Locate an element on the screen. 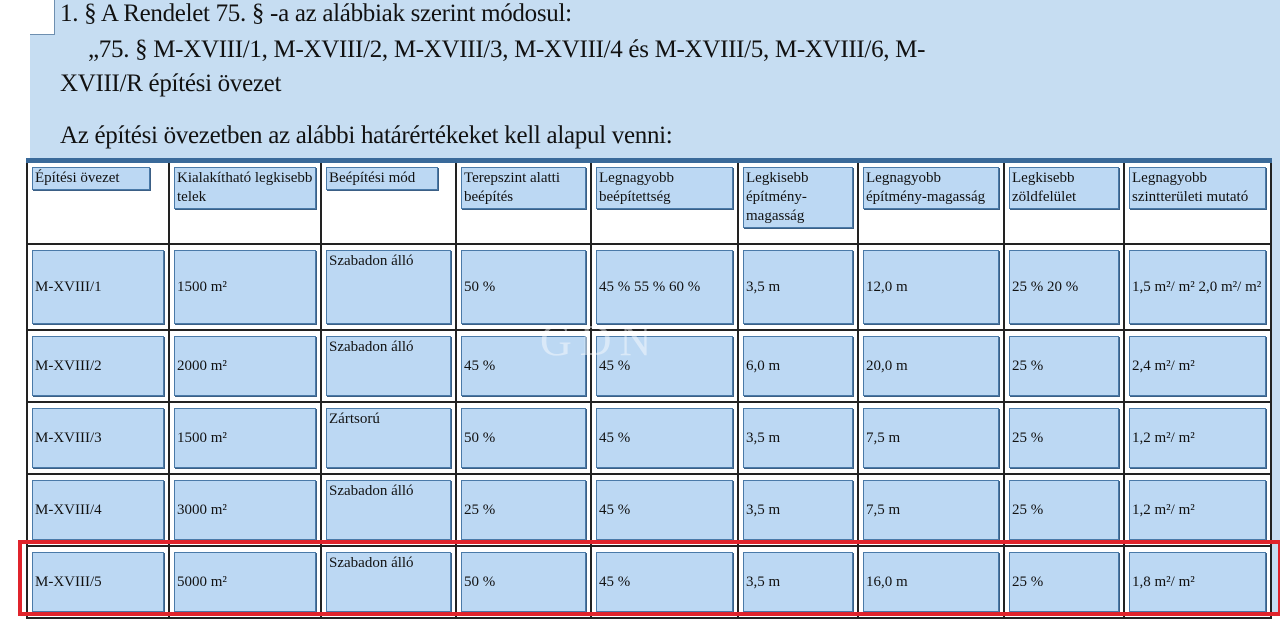  cell-value: 16,0 m is located at coordinates (931, 582).